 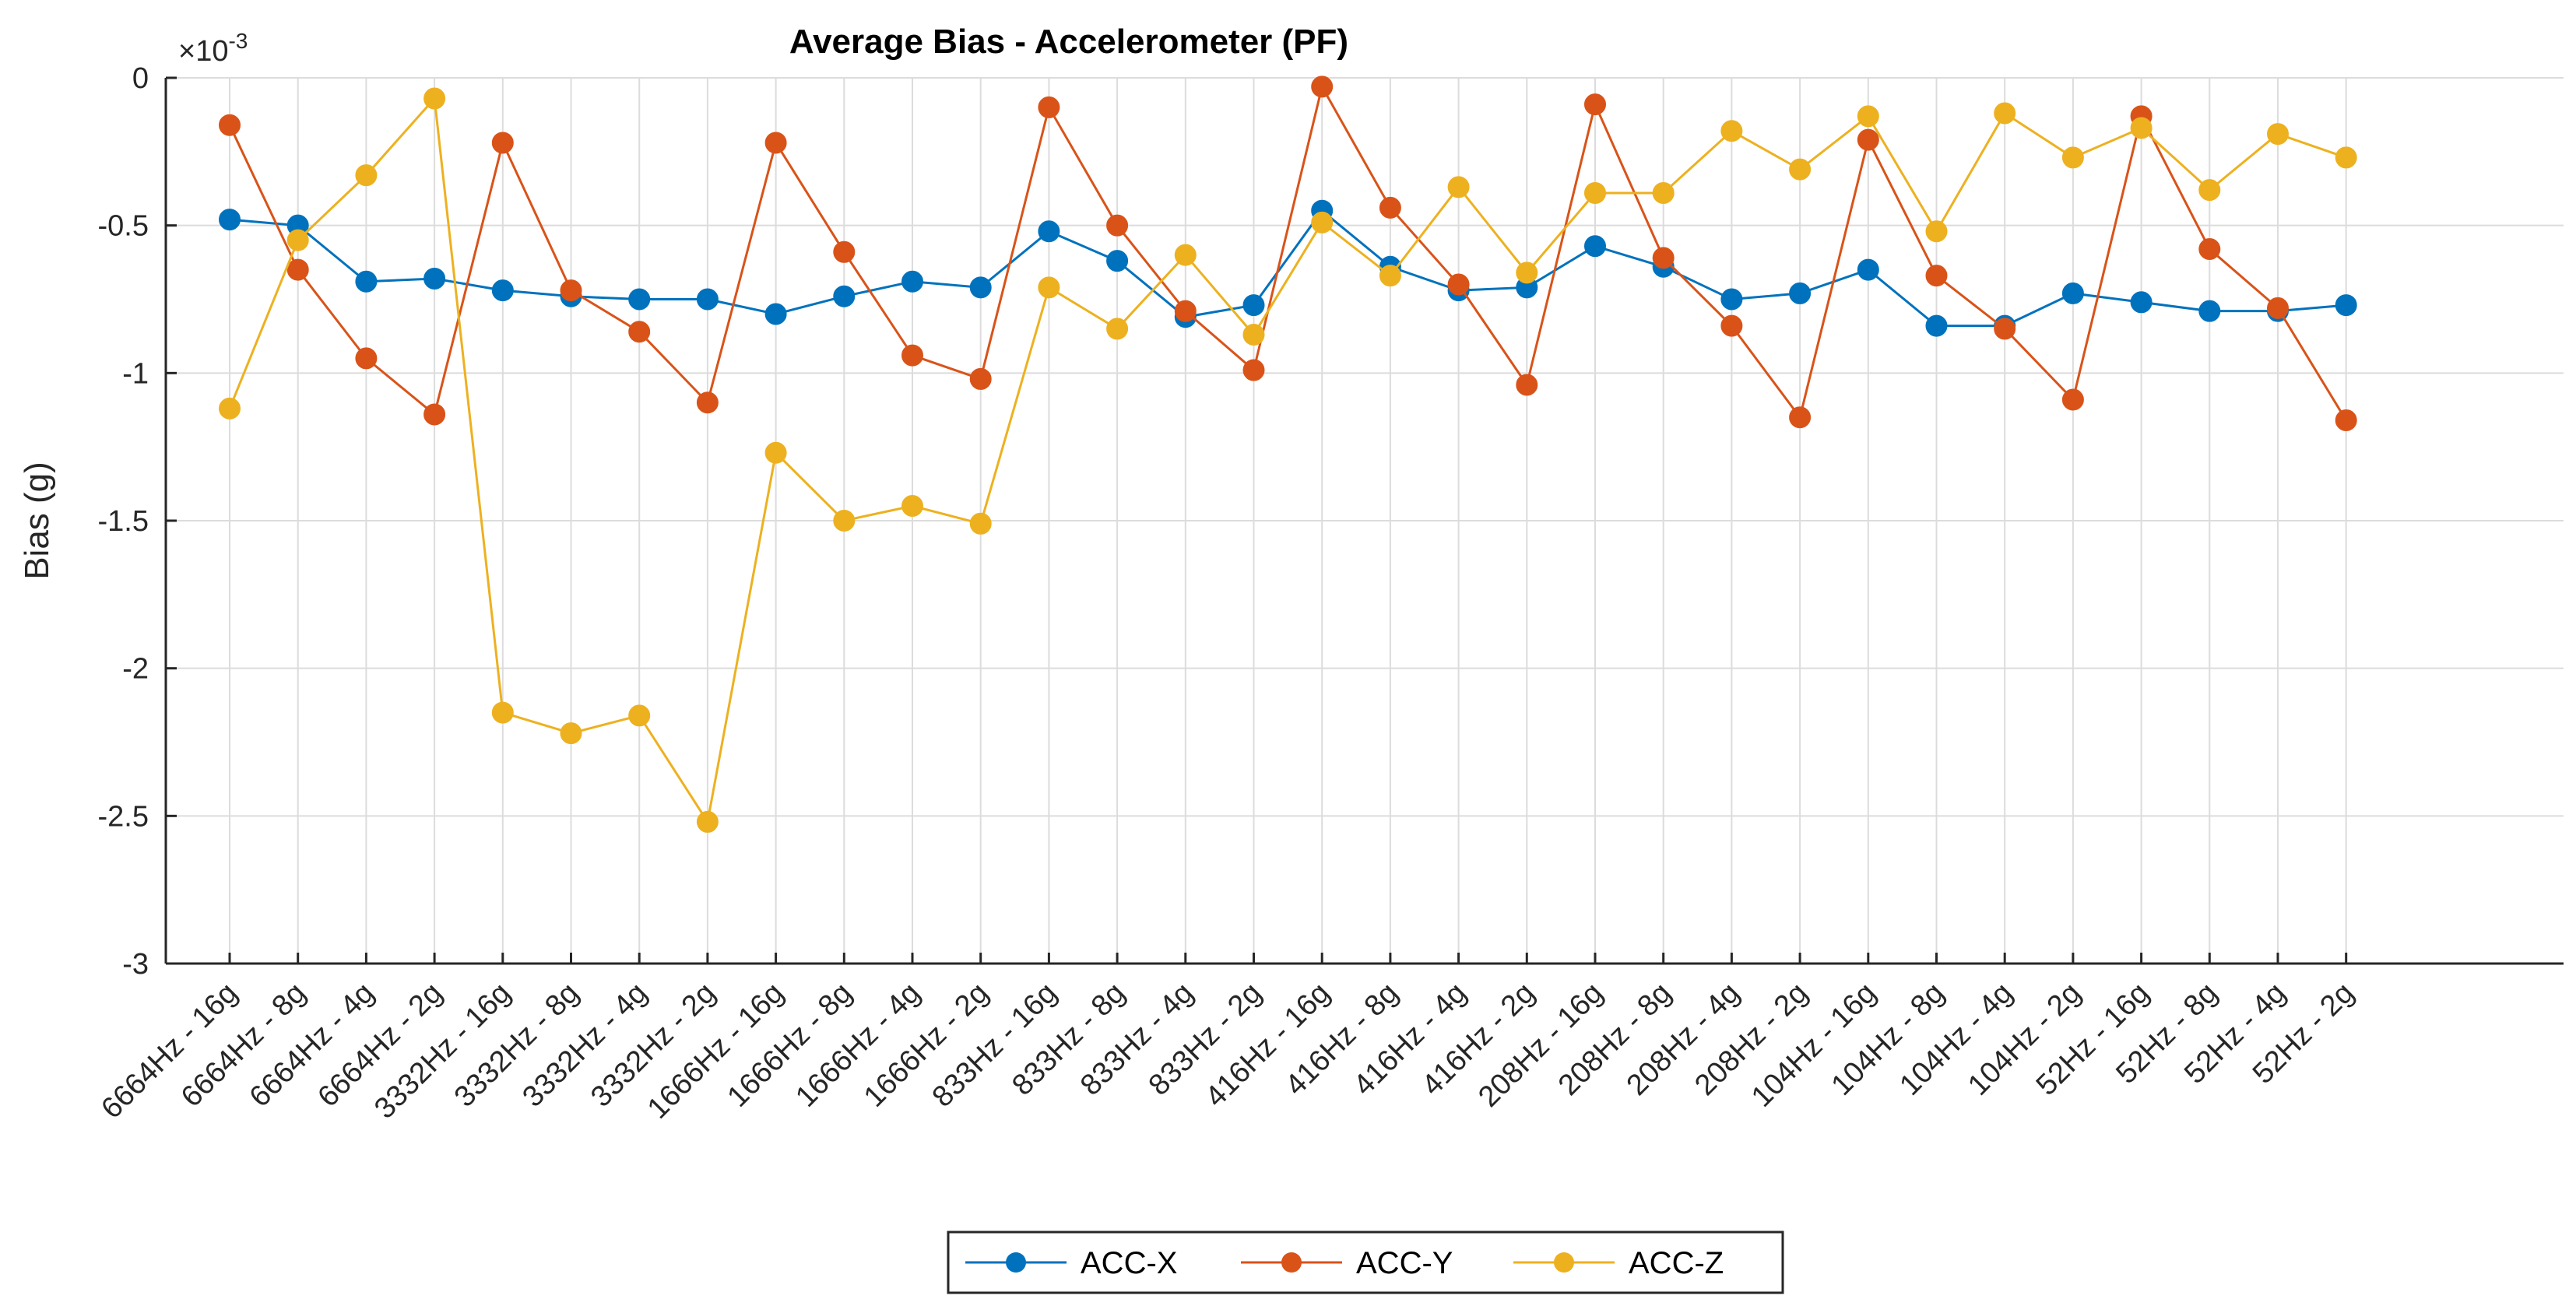 I want to click on legend-item-acc-y: ACC-Y, so click(x=1347, y=1263).